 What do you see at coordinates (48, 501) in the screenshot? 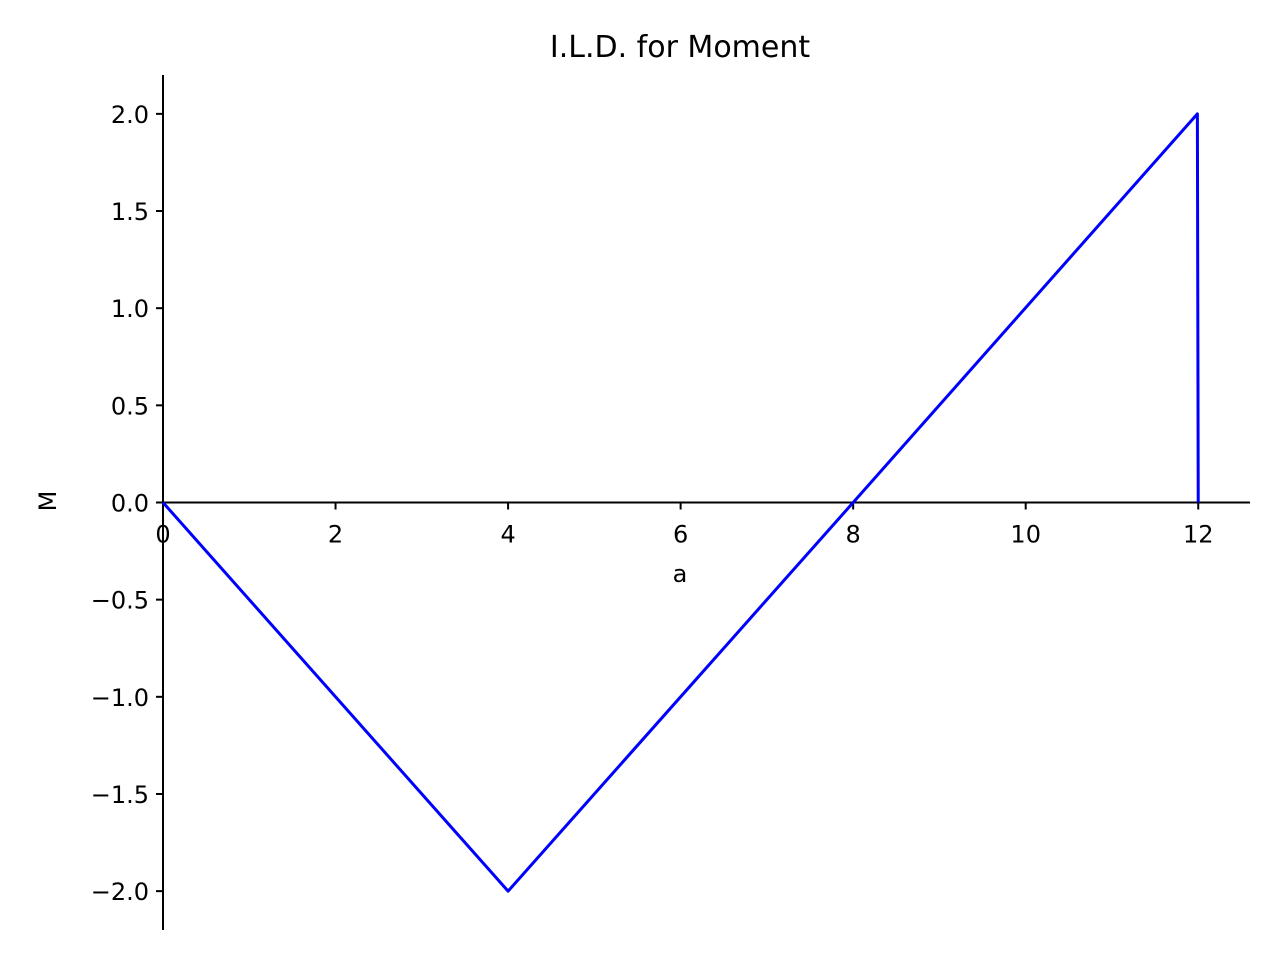
I see `y-axis-label: M` at bounding box center [48, 501].